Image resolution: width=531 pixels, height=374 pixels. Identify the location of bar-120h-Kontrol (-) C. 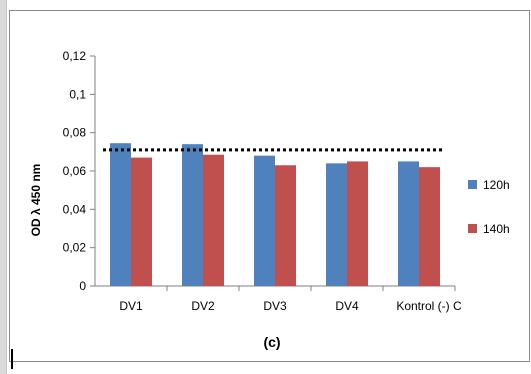
(408, 223).